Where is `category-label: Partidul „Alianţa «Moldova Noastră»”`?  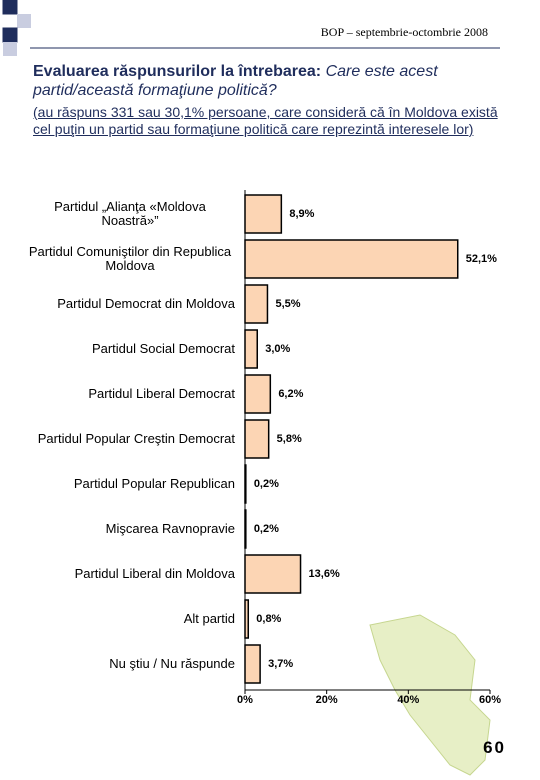
category-label: Partidul „Alianţa «Moldova Noastră»” is located at coordinates (130, 213).